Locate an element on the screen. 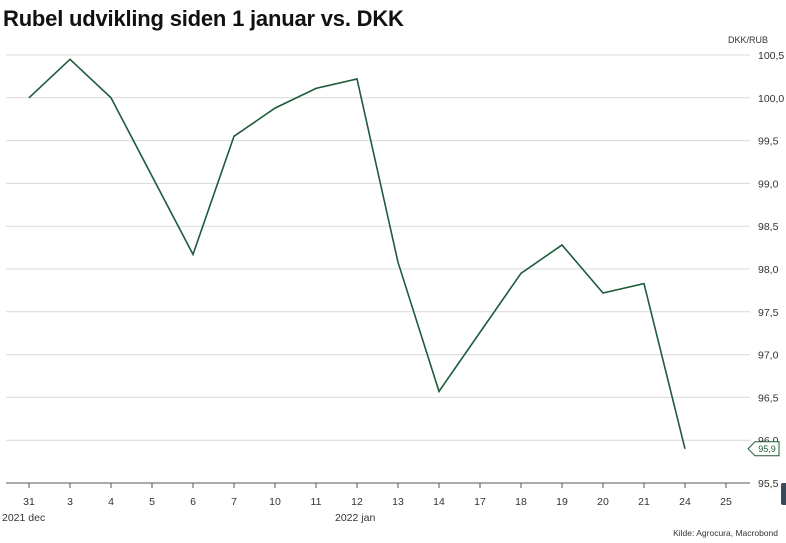 Image resolution: width=786 pixels, height=543 pixels. x-tick-label: 3 is located at coordinates (70, 502).